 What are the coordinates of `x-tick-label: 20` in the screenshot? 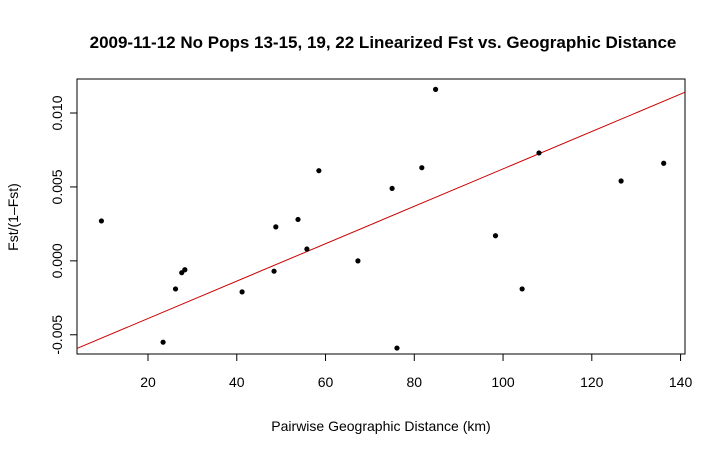 It's located at (148, 382).